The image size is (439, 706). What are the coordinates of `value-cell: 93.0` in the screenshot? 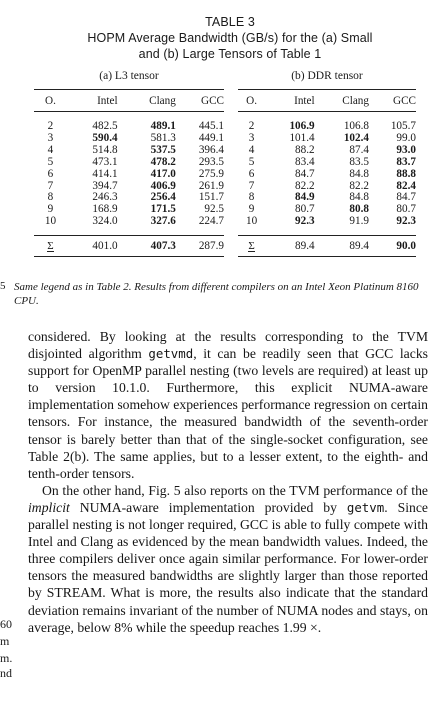 It's located at (406, 149).